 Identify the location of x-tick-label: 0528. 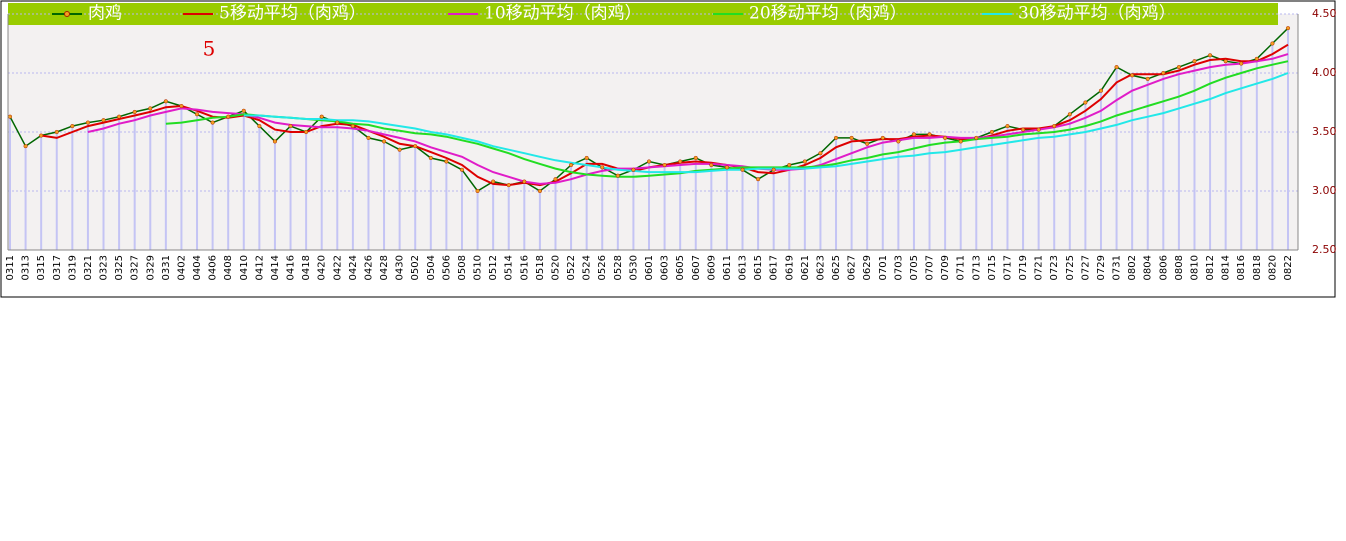
(618, 267).